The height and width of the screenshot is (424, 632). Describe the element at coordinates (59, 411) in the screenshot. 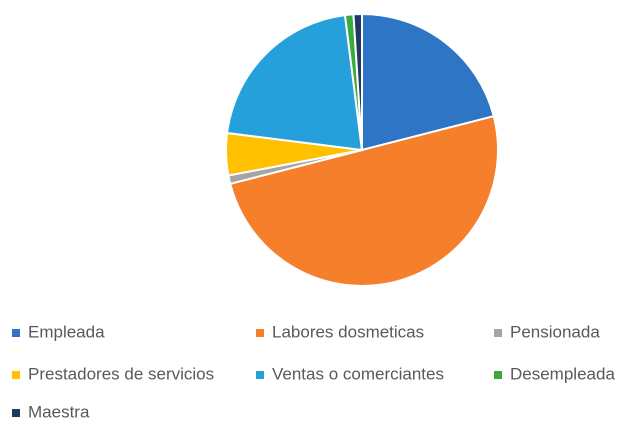

I see `legend-label: Maestra` at that location.